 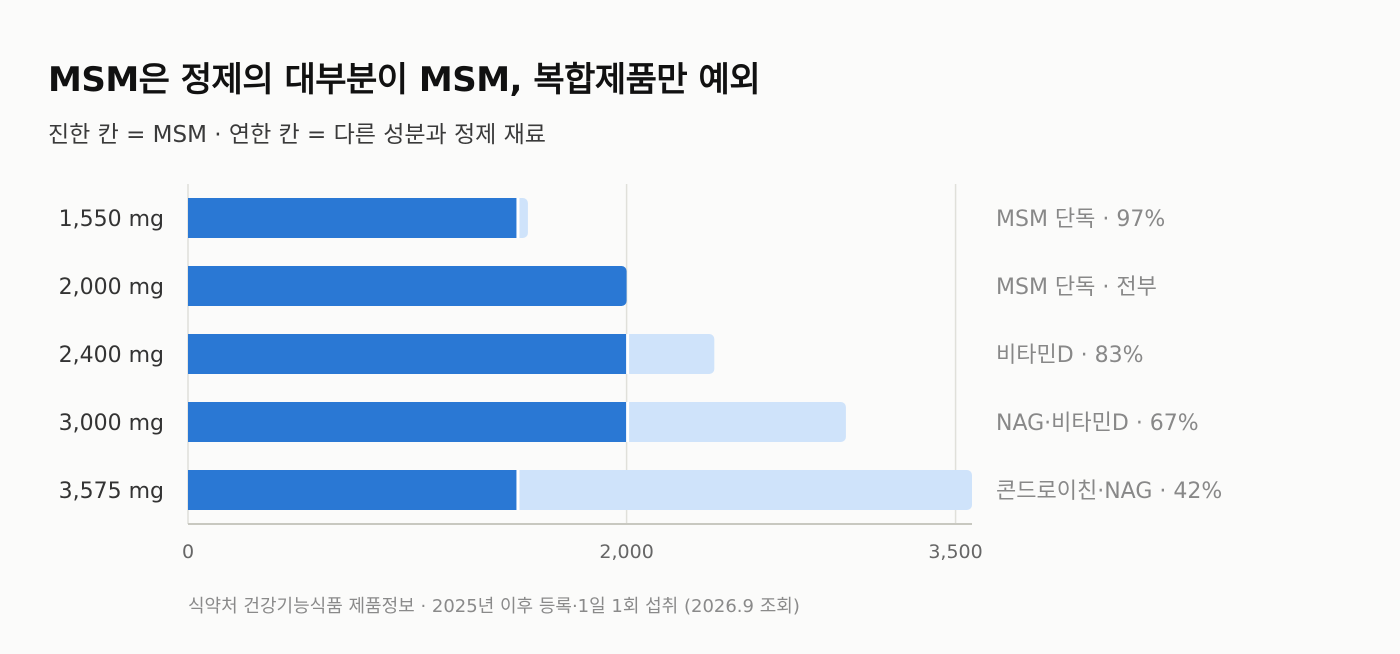 What do you see at coordinates (111, 287) in the screenshot?
I see `category-label: 2,000 mg` at bounding box center [111, 287].